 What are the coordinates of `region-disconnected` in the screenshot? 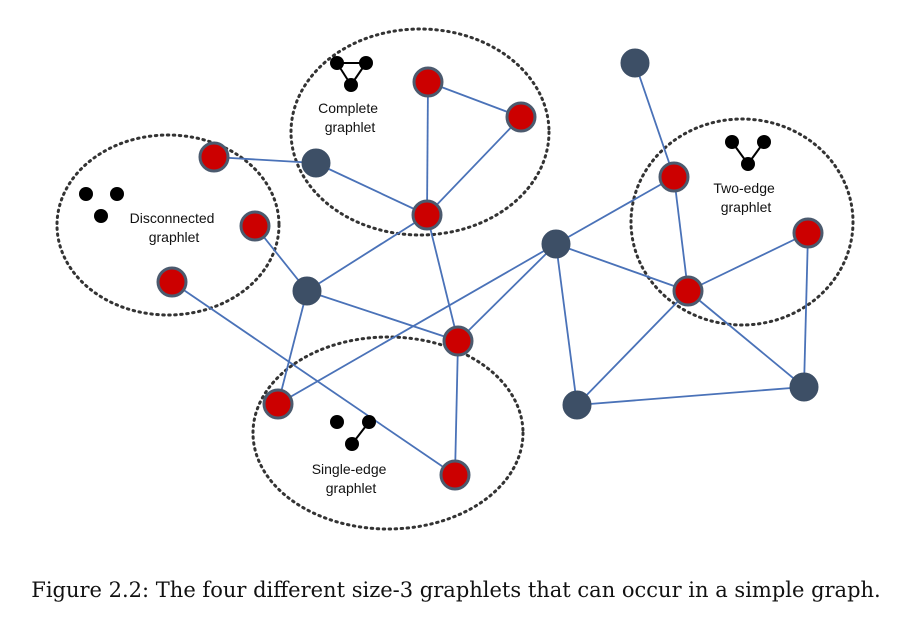 It's located at (168, 225).